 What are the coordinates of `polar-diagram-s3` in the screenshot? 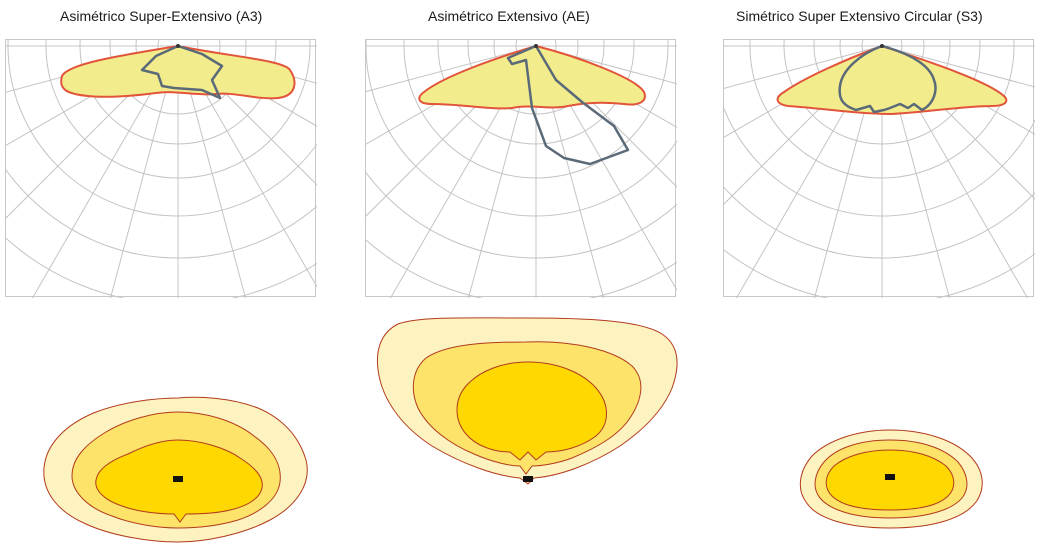 It's located at (879, 168).